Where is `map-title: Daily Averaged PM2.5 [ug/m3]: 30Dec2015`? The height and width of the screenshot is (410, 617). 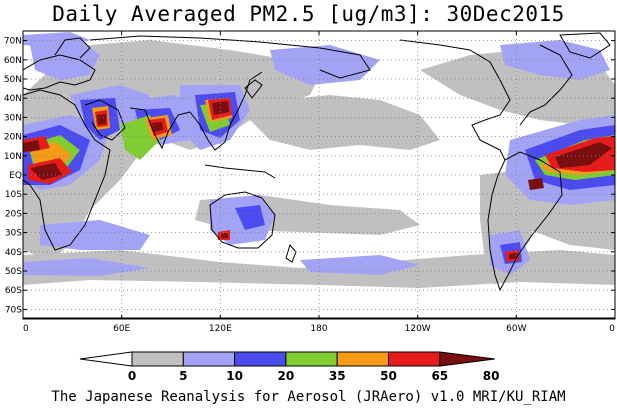
map-title: Daily Averaged PM2.5 [ug/m3]: 30Dec2015 is located at coordinates (308, 14).